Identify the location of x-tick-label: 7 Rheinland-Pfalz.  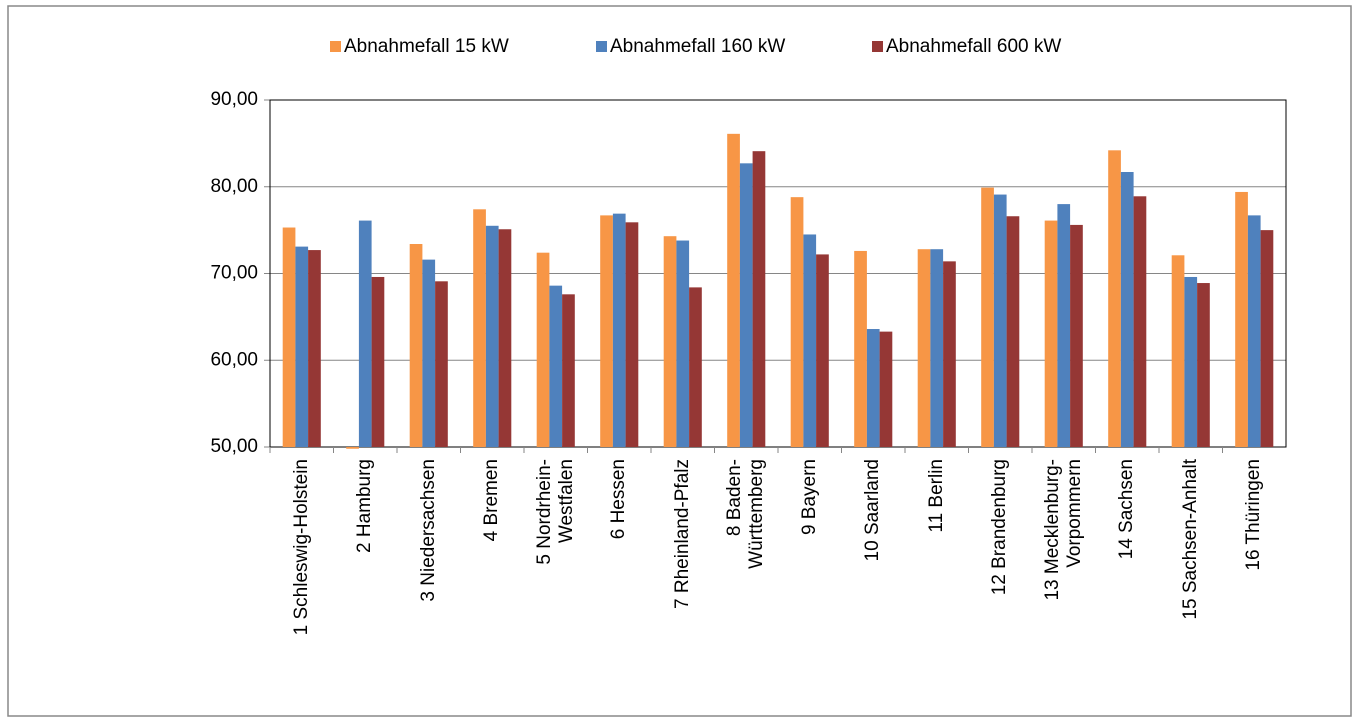
(682, 534).